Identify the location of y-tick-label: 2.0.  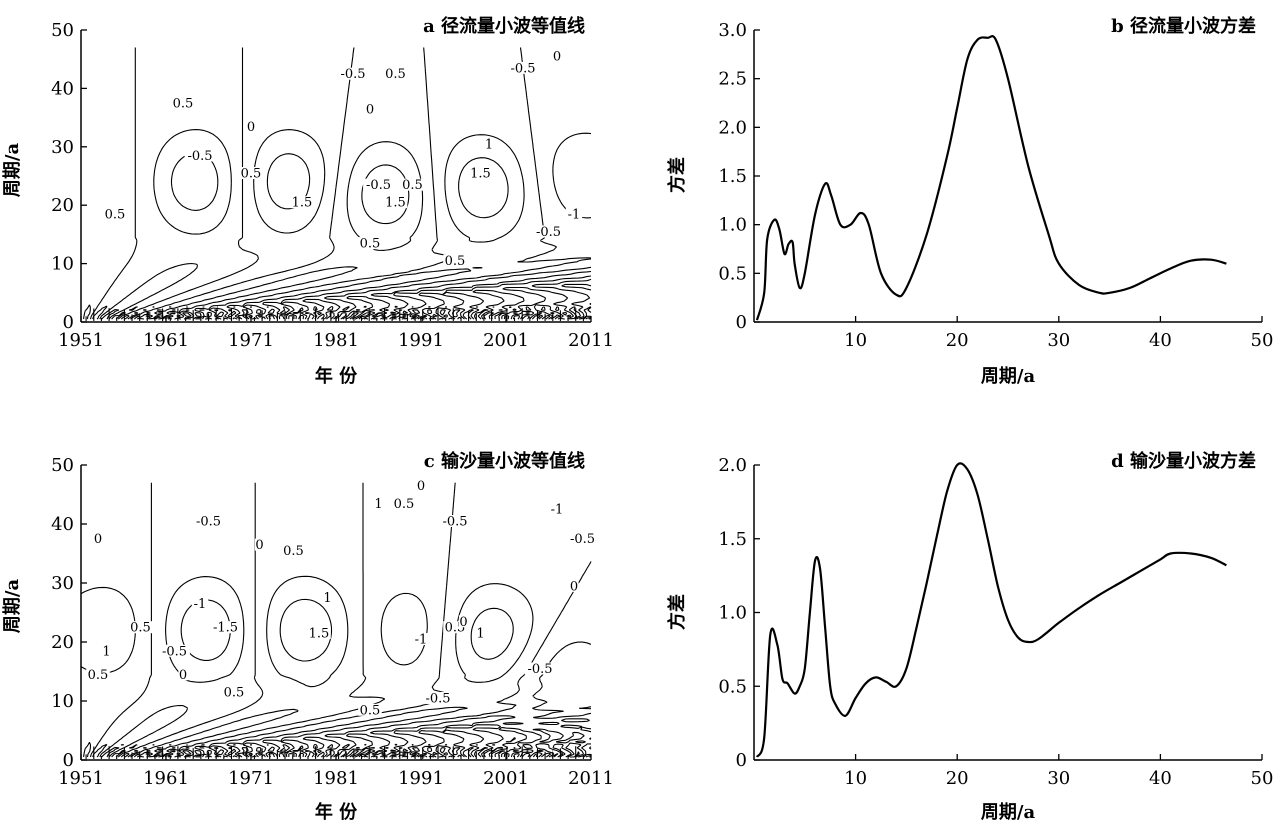
(732, 127).